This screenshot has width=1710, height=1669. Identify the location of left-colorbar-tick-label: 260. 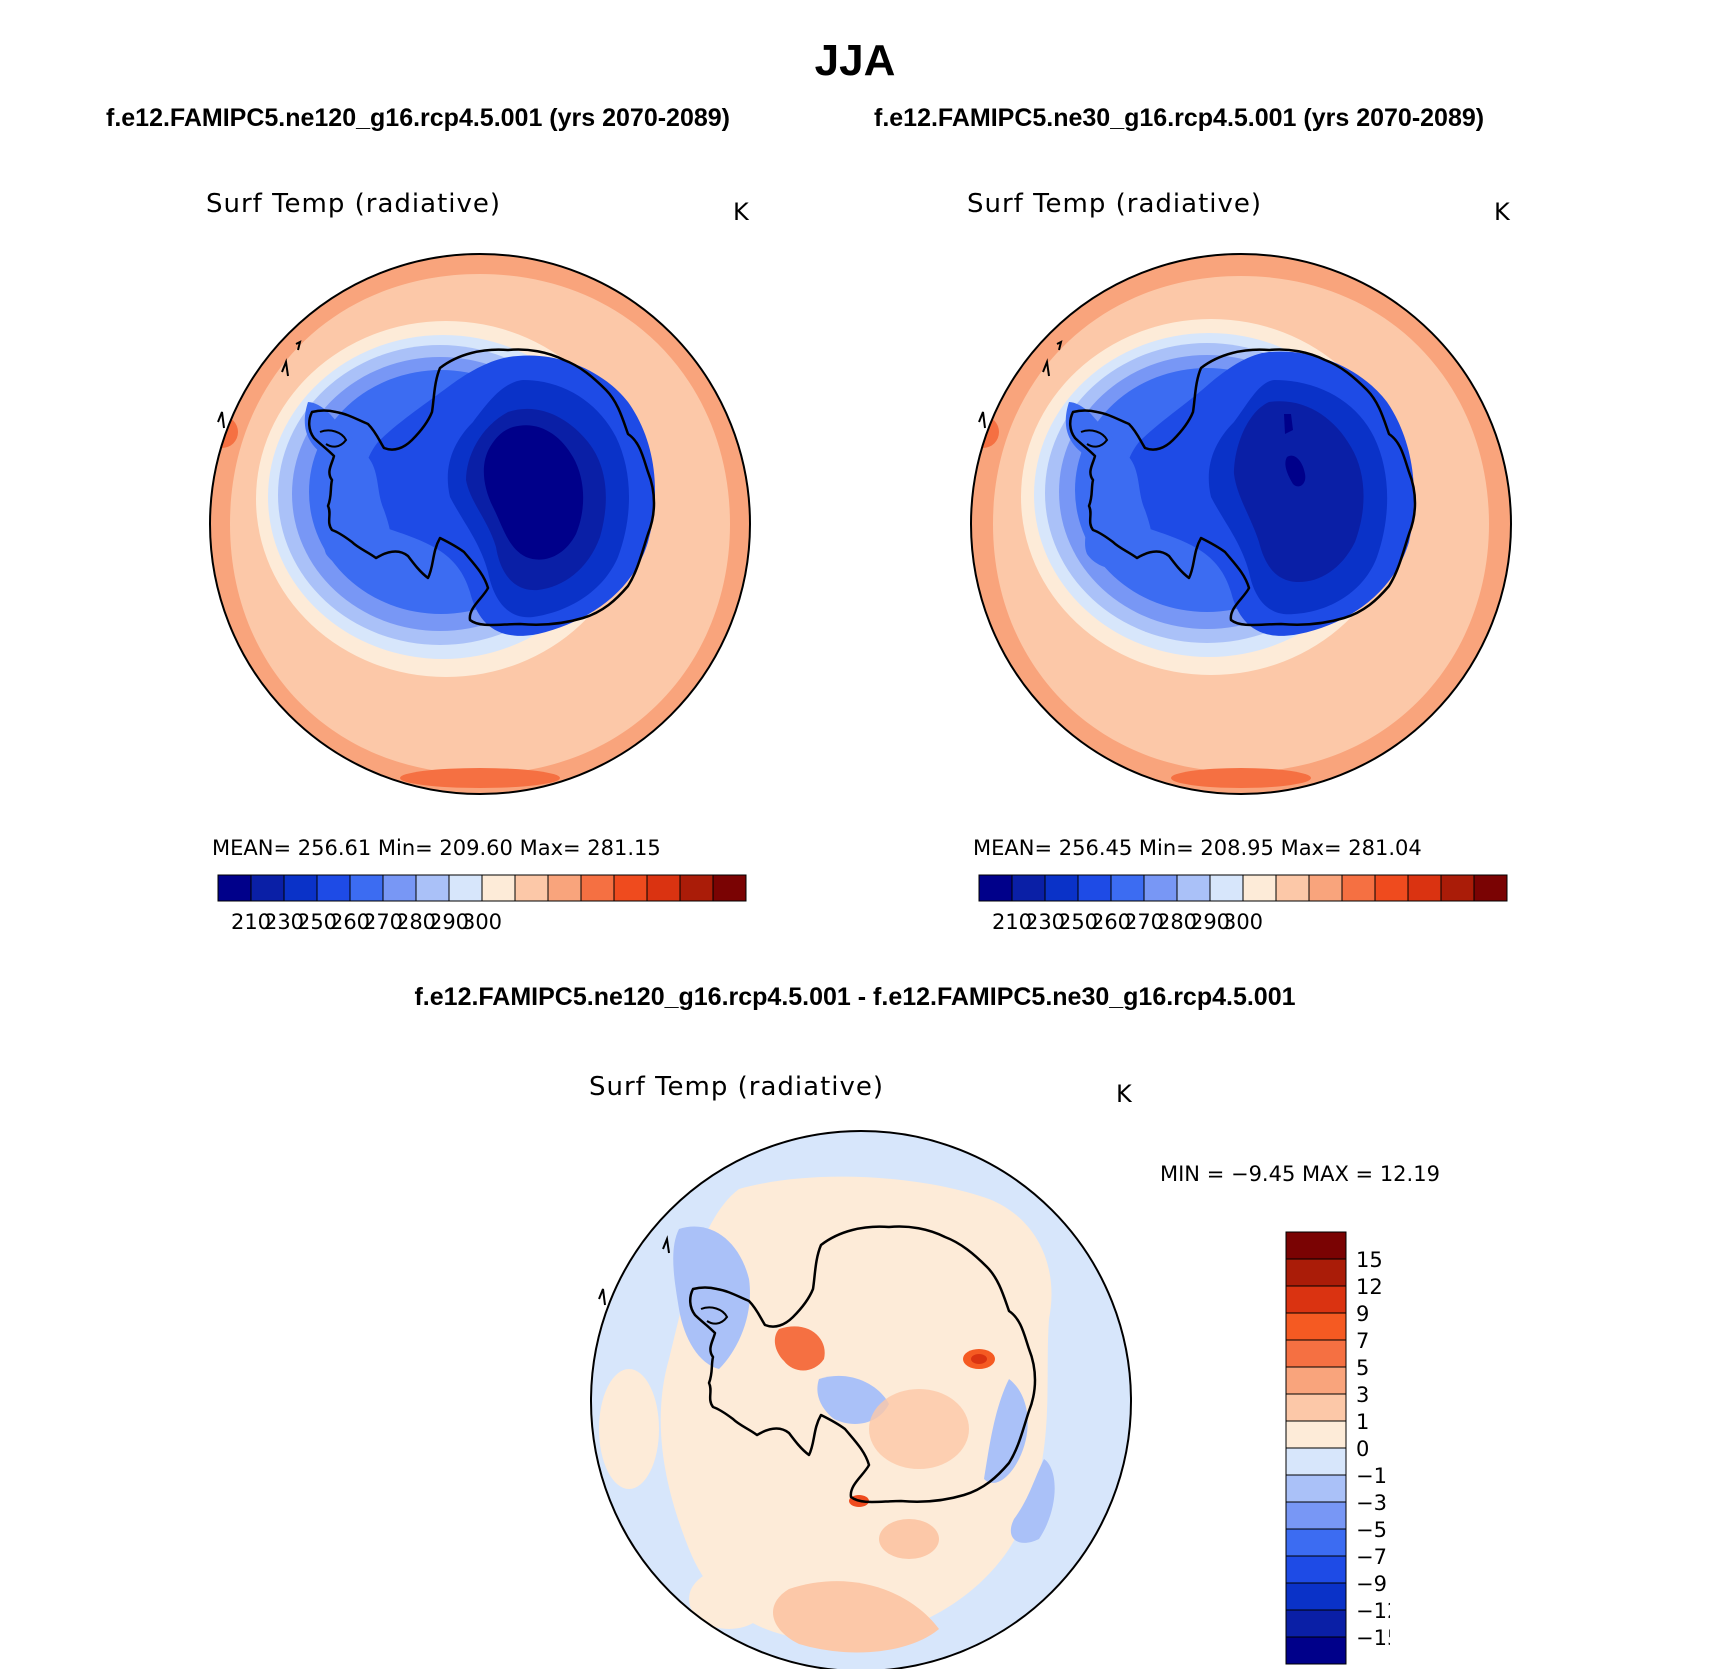
(350, 922).